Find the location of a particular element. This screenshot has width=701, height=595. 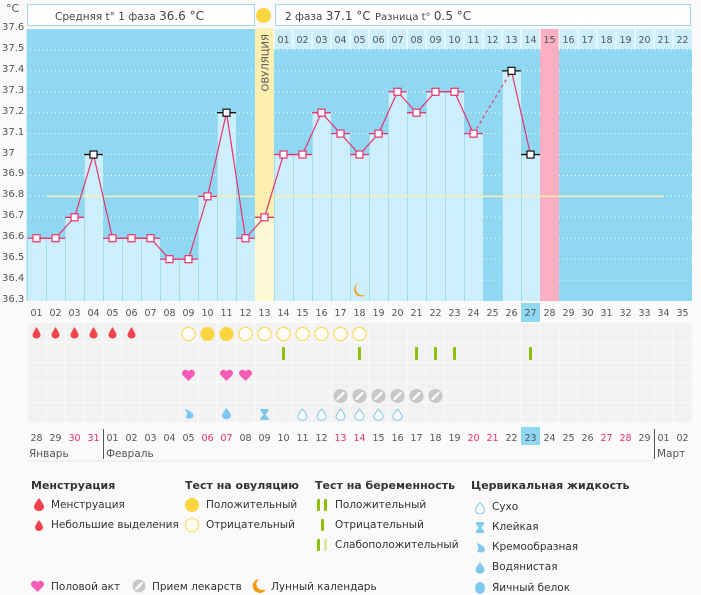

calendar-date-label: 04 is located at coordinates (169, 438).